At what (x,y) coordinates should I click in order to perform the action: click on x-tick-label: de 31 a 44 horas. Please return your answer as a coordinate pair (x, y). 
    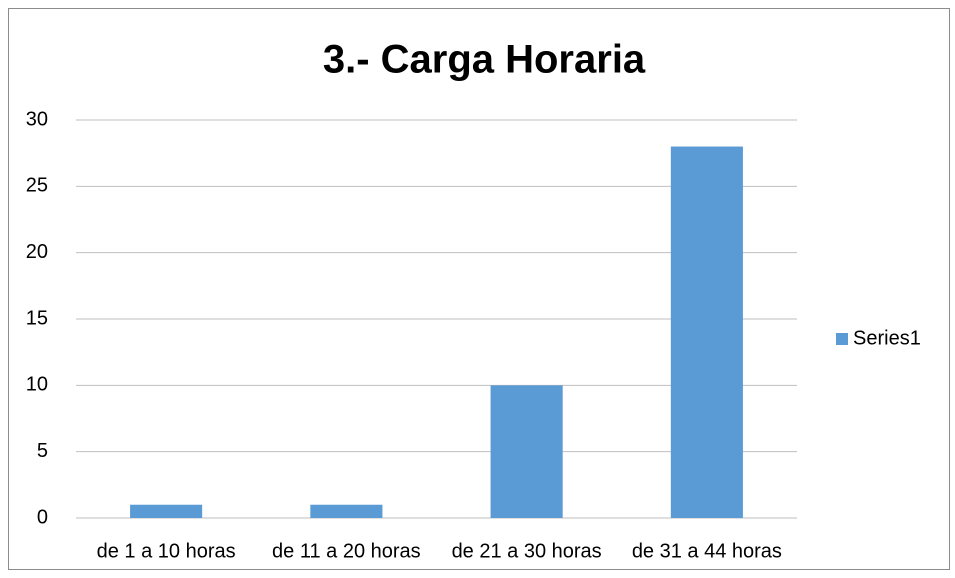
    Looking at the image, I should click on (707, 551).